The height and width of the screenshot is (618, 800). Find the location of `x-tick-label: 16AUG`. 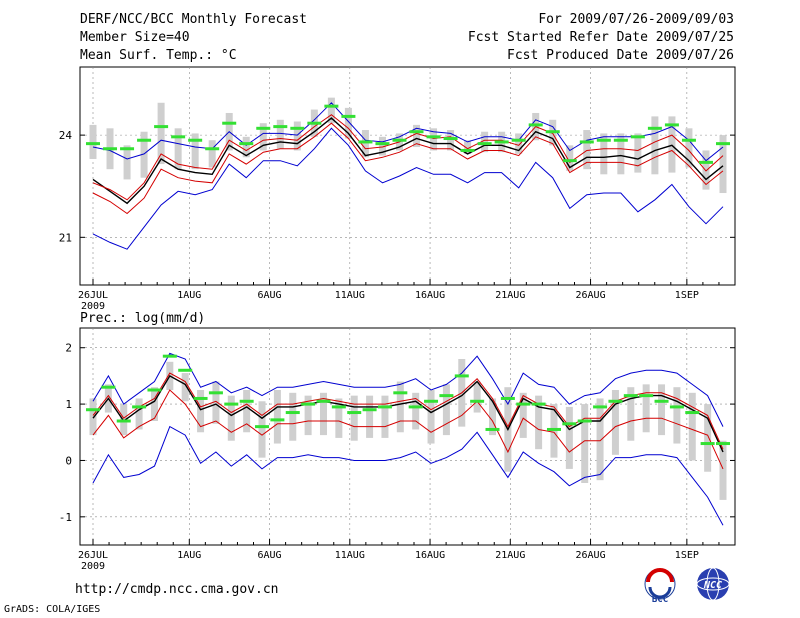

x-tick-label: 16AUG is located at coordinates (430, 295).